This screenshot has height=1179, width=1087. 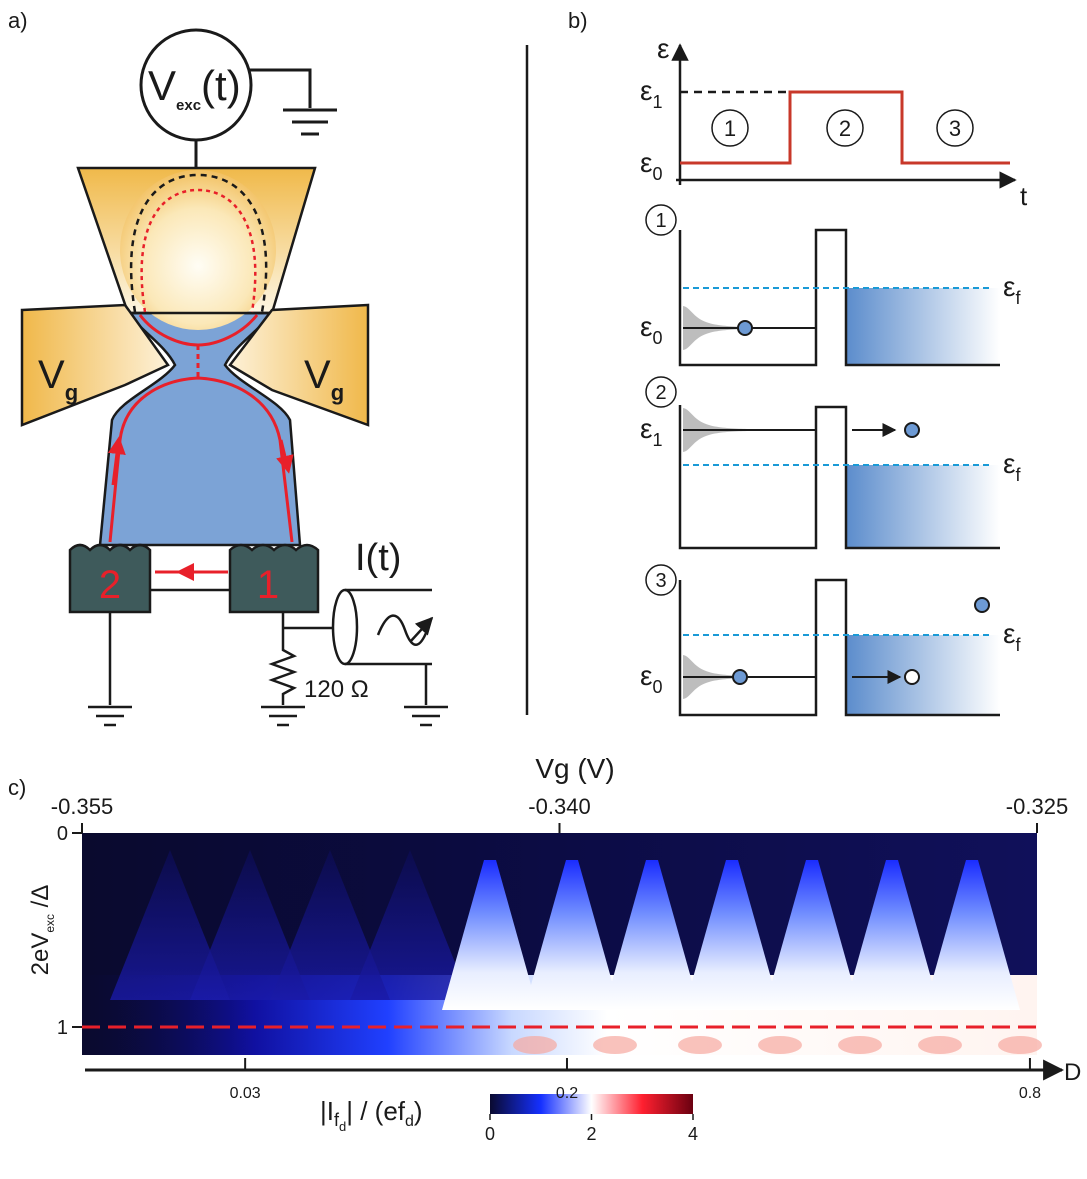 I want to click on hole, so click(x=912, y=677).